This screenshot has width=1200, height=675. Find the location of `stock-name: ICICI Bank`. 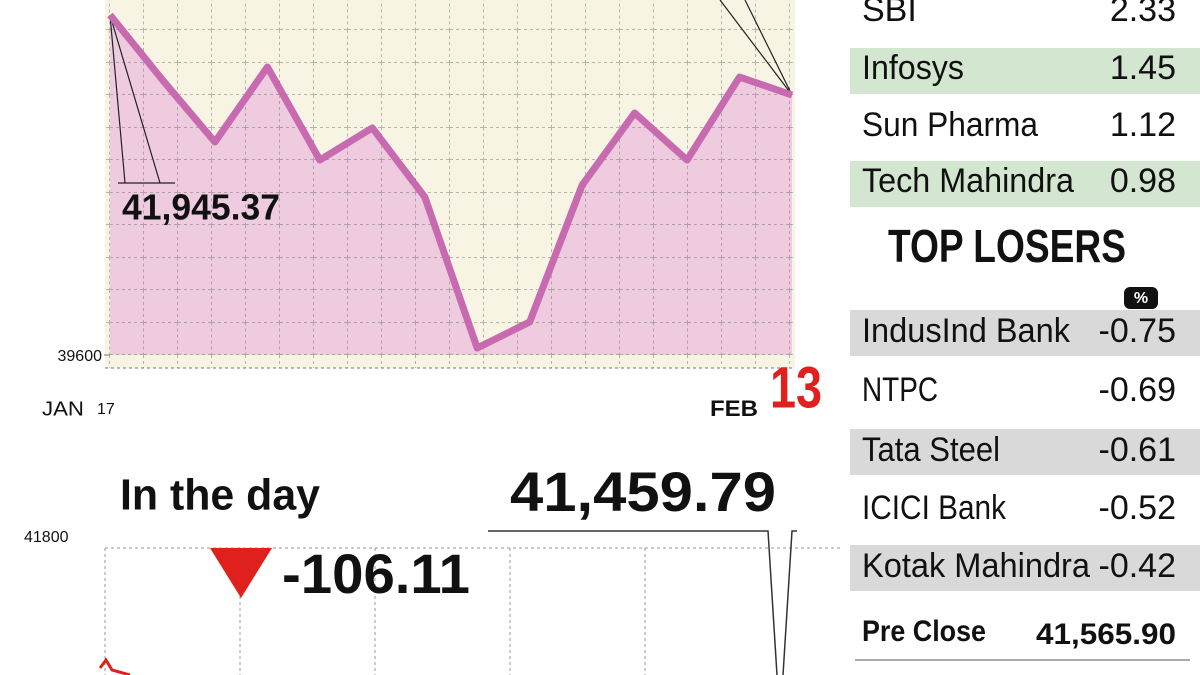

stock-name: ICICI Bank is located at coordinates (934, 508).